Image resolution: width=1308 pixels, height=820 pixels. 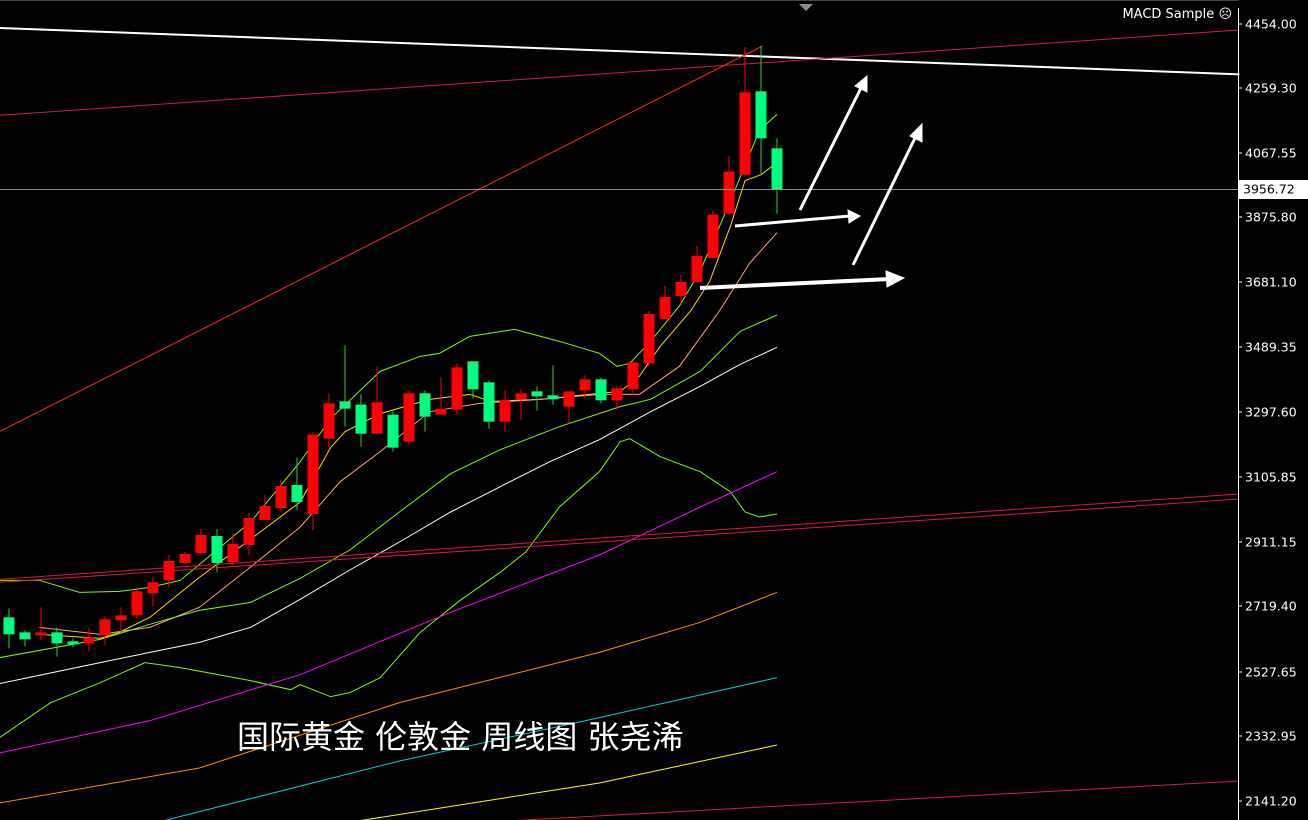 What do you see at coordinates (1271, 153) in the screenshot?
I see `y-tick-label: 4067.55` at bounding box center [1271, 153].